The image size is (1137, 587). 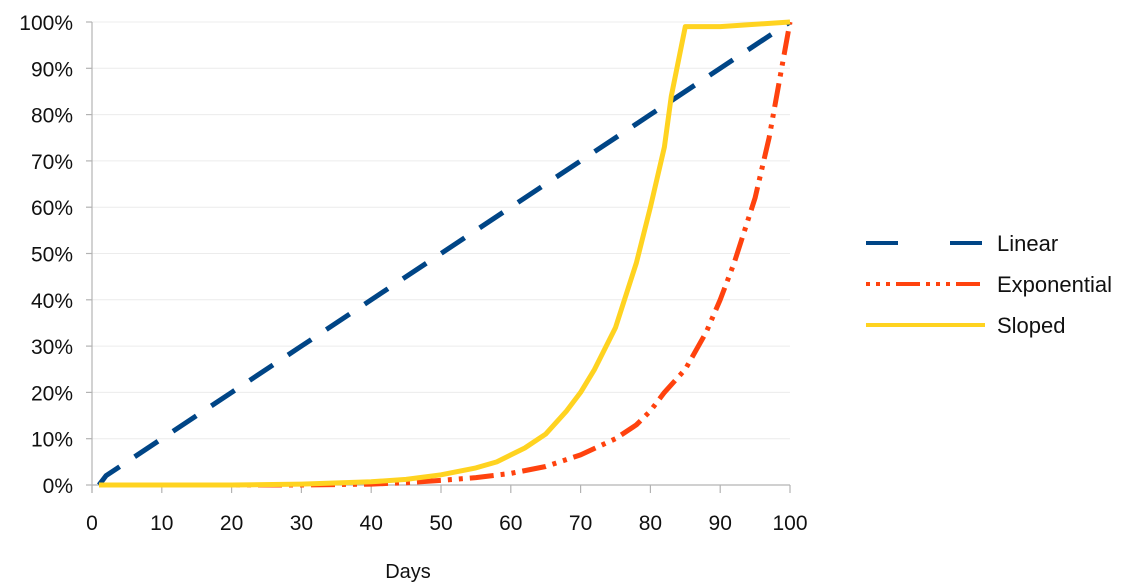 What do you see at coordinates (52, 116) in the screenshot?
I see `y-tick-label: 80%` at bounding box center [52, 116].